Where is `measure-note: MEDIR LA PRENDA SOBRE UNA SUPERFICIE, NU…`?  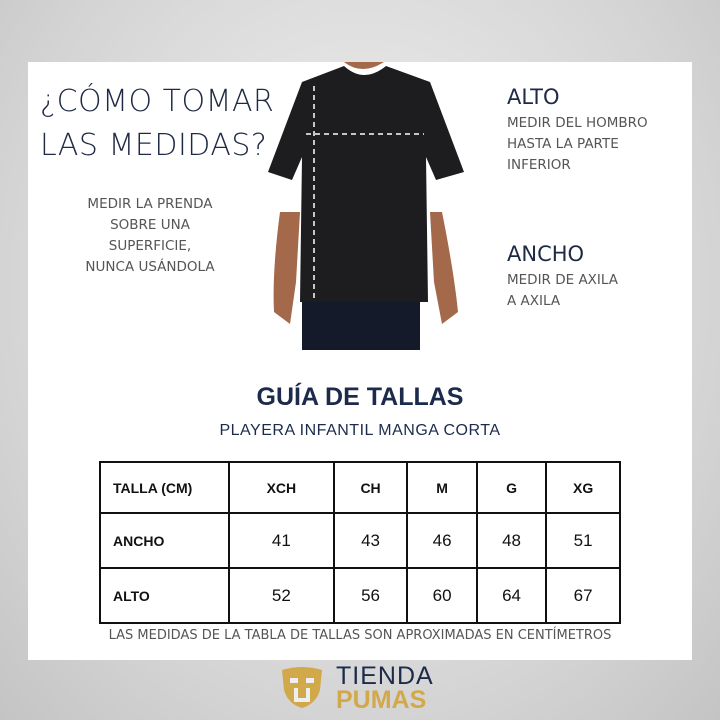 measure-note: MEDIR LA PRENDA SOBRE UNA SUPERFICIE, NU… is located at coordinates (150, 236).